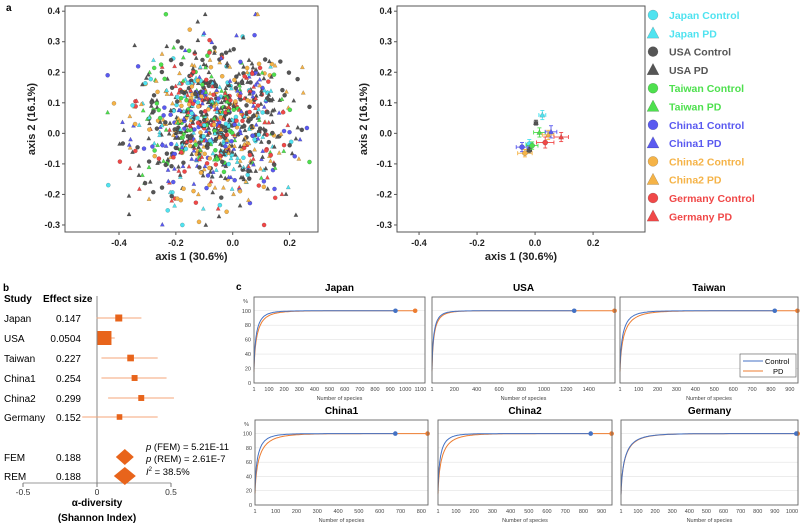 Image resolution: width=800 pixels, height=527 pixels. Describe the element at coordinates (524, 399) in the screenshot. I see `x-axis-label: Number of species` at that location.